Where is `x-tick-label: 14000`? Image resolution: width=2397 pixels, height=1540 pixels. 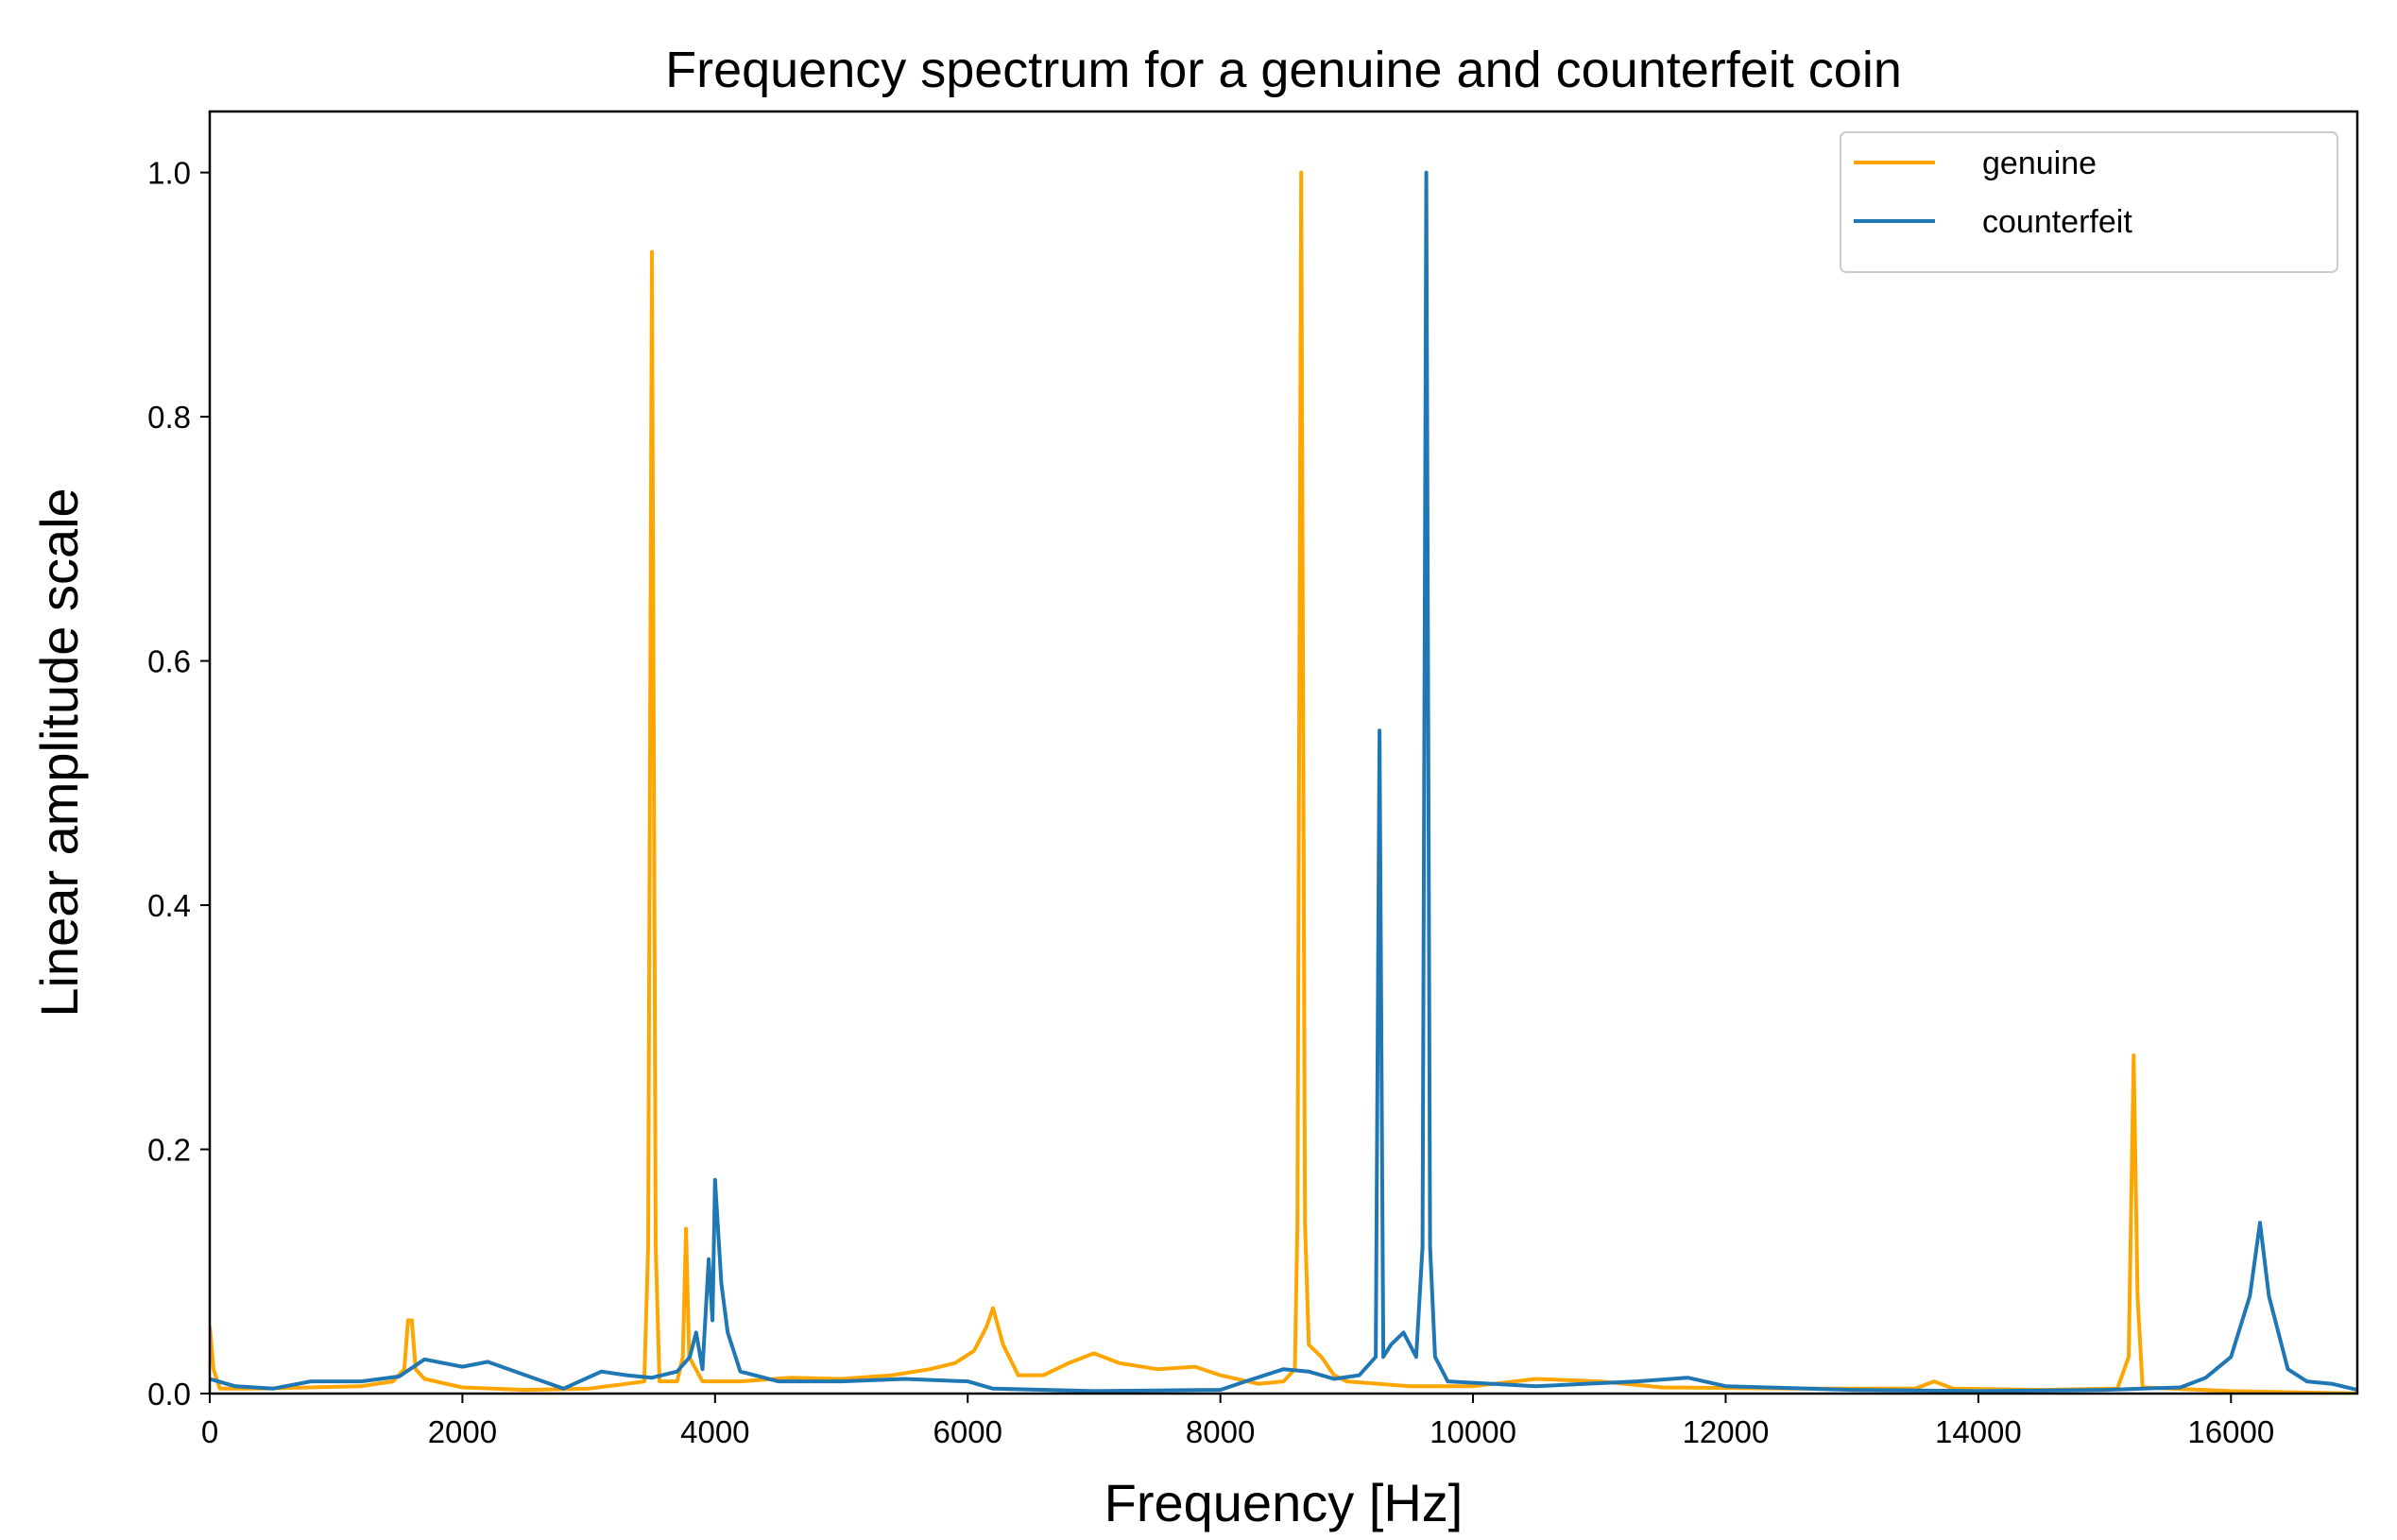 x-tick-label: 14000 is located at coordinates (1979, 1431).